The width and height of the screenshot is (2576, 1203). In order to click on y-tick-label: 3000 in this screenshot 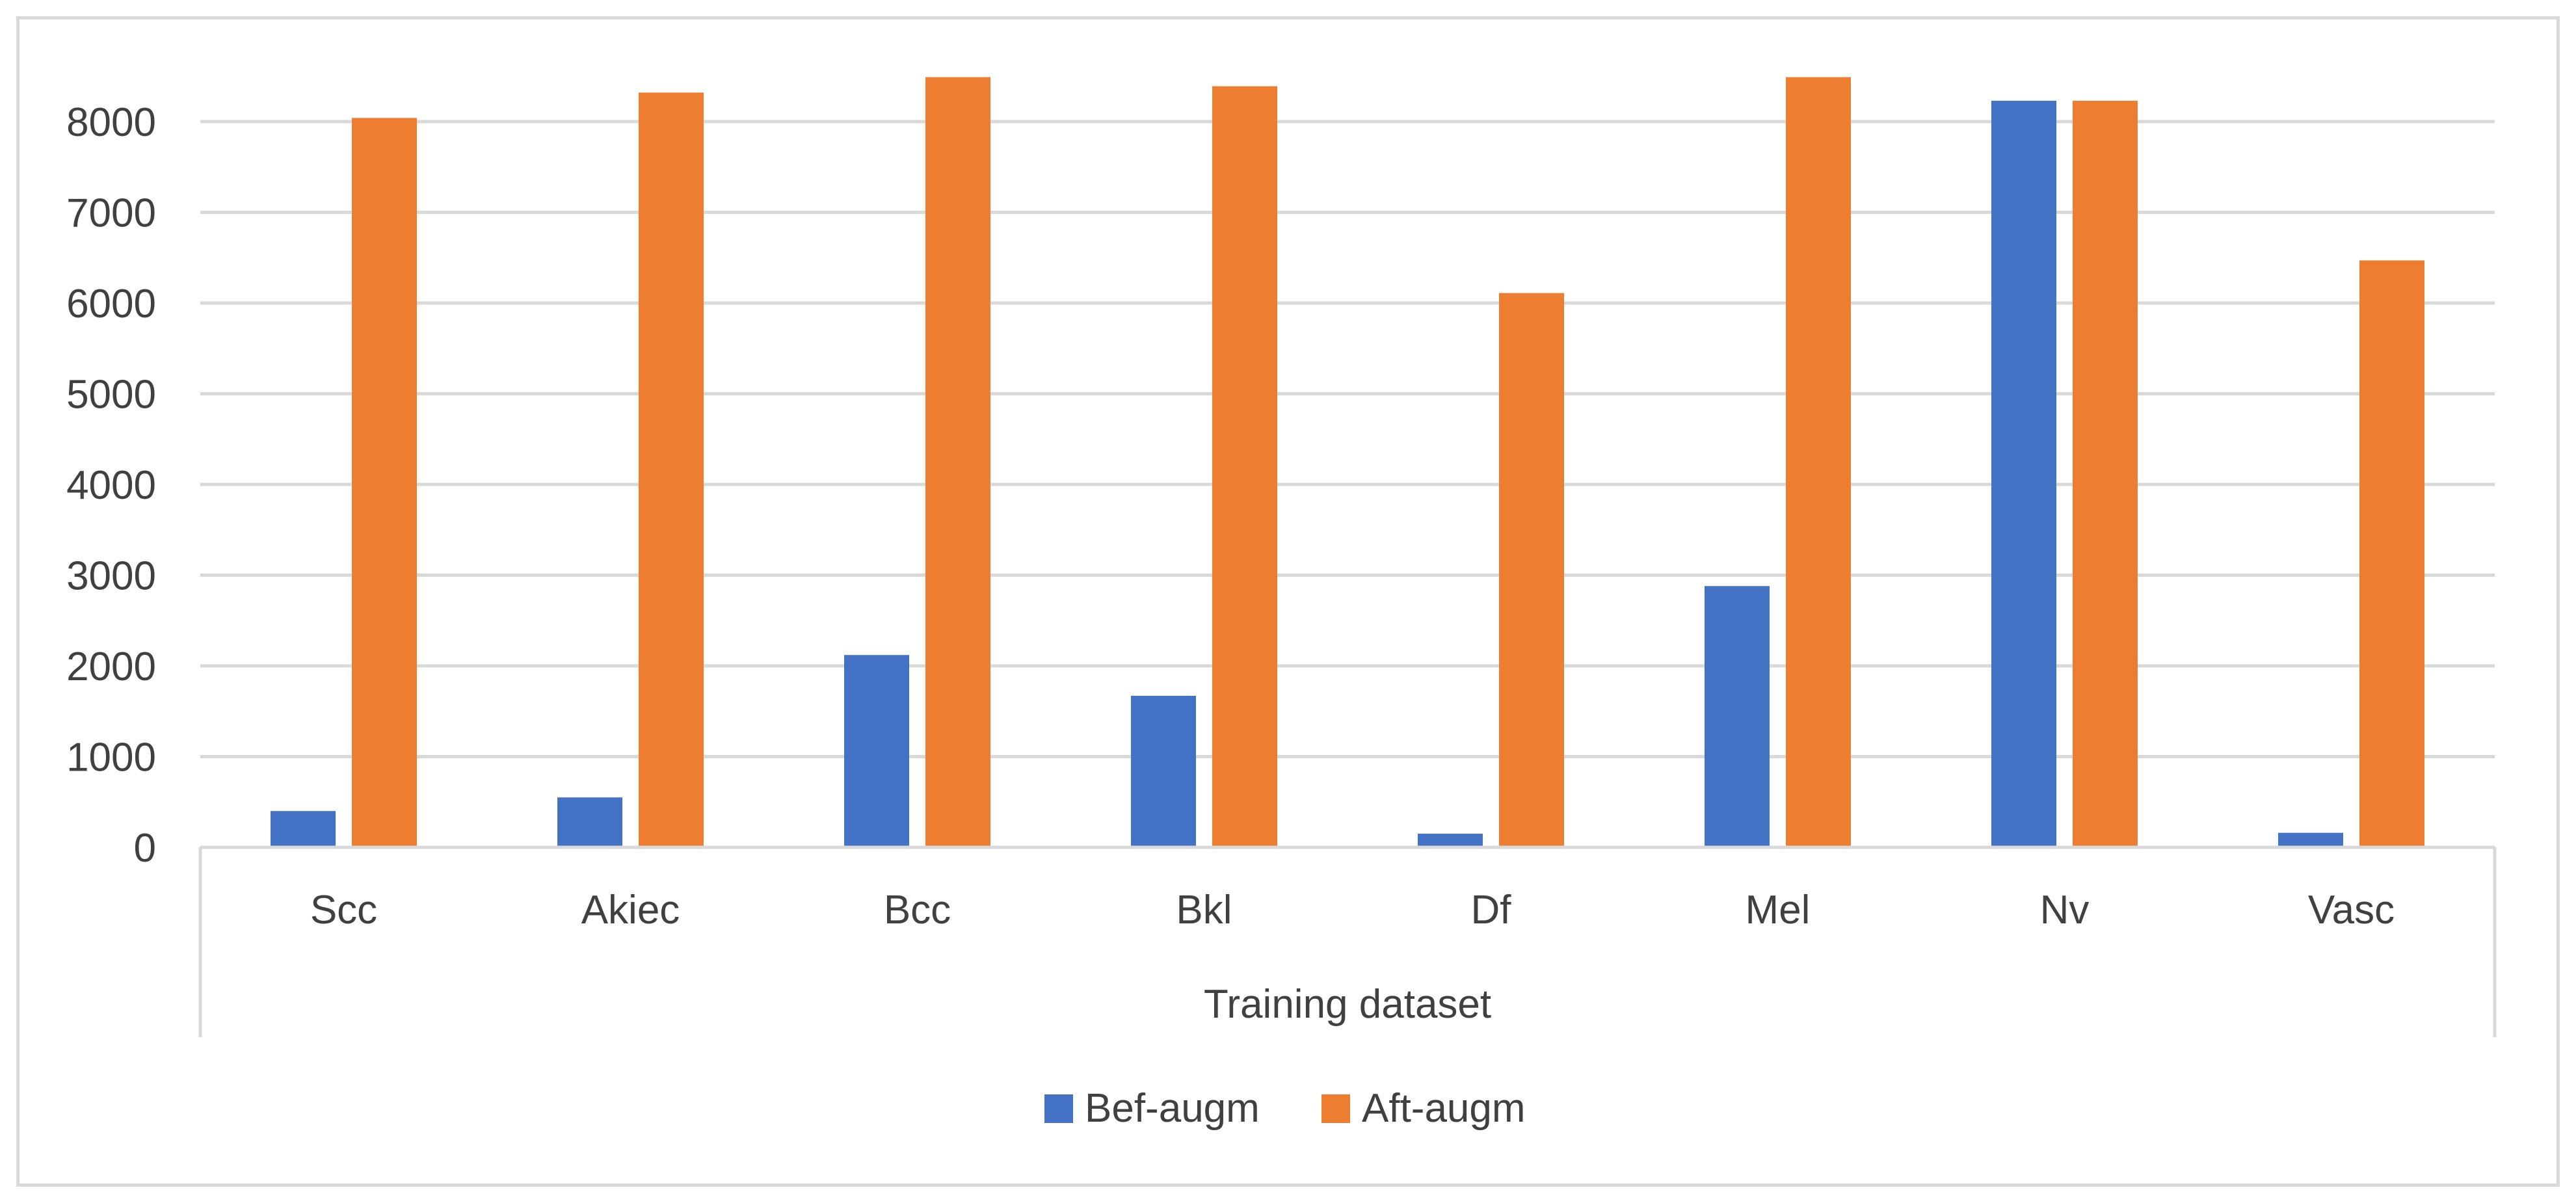, I will do `click(111, 576)`.